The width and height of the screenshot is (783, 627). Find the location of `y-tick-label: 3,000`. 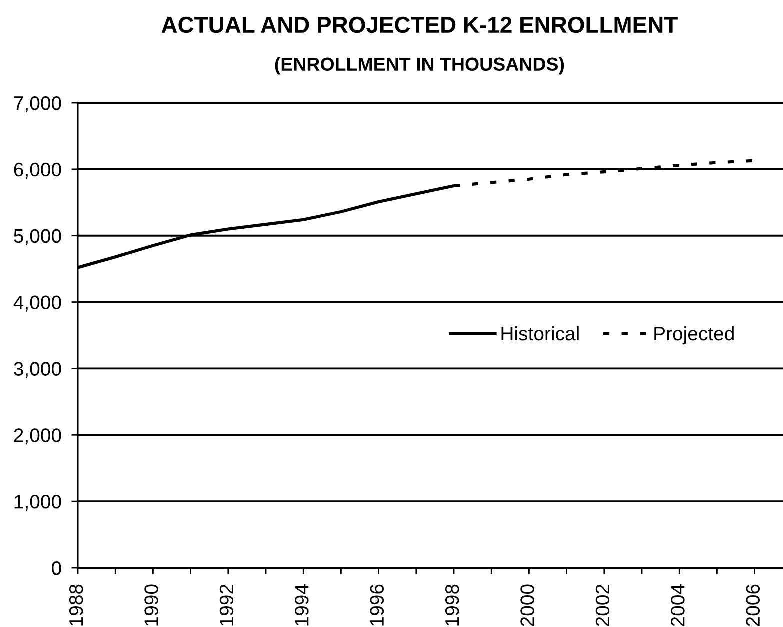

y-tick-label: 3,000 is located at coordinates (38, 370).